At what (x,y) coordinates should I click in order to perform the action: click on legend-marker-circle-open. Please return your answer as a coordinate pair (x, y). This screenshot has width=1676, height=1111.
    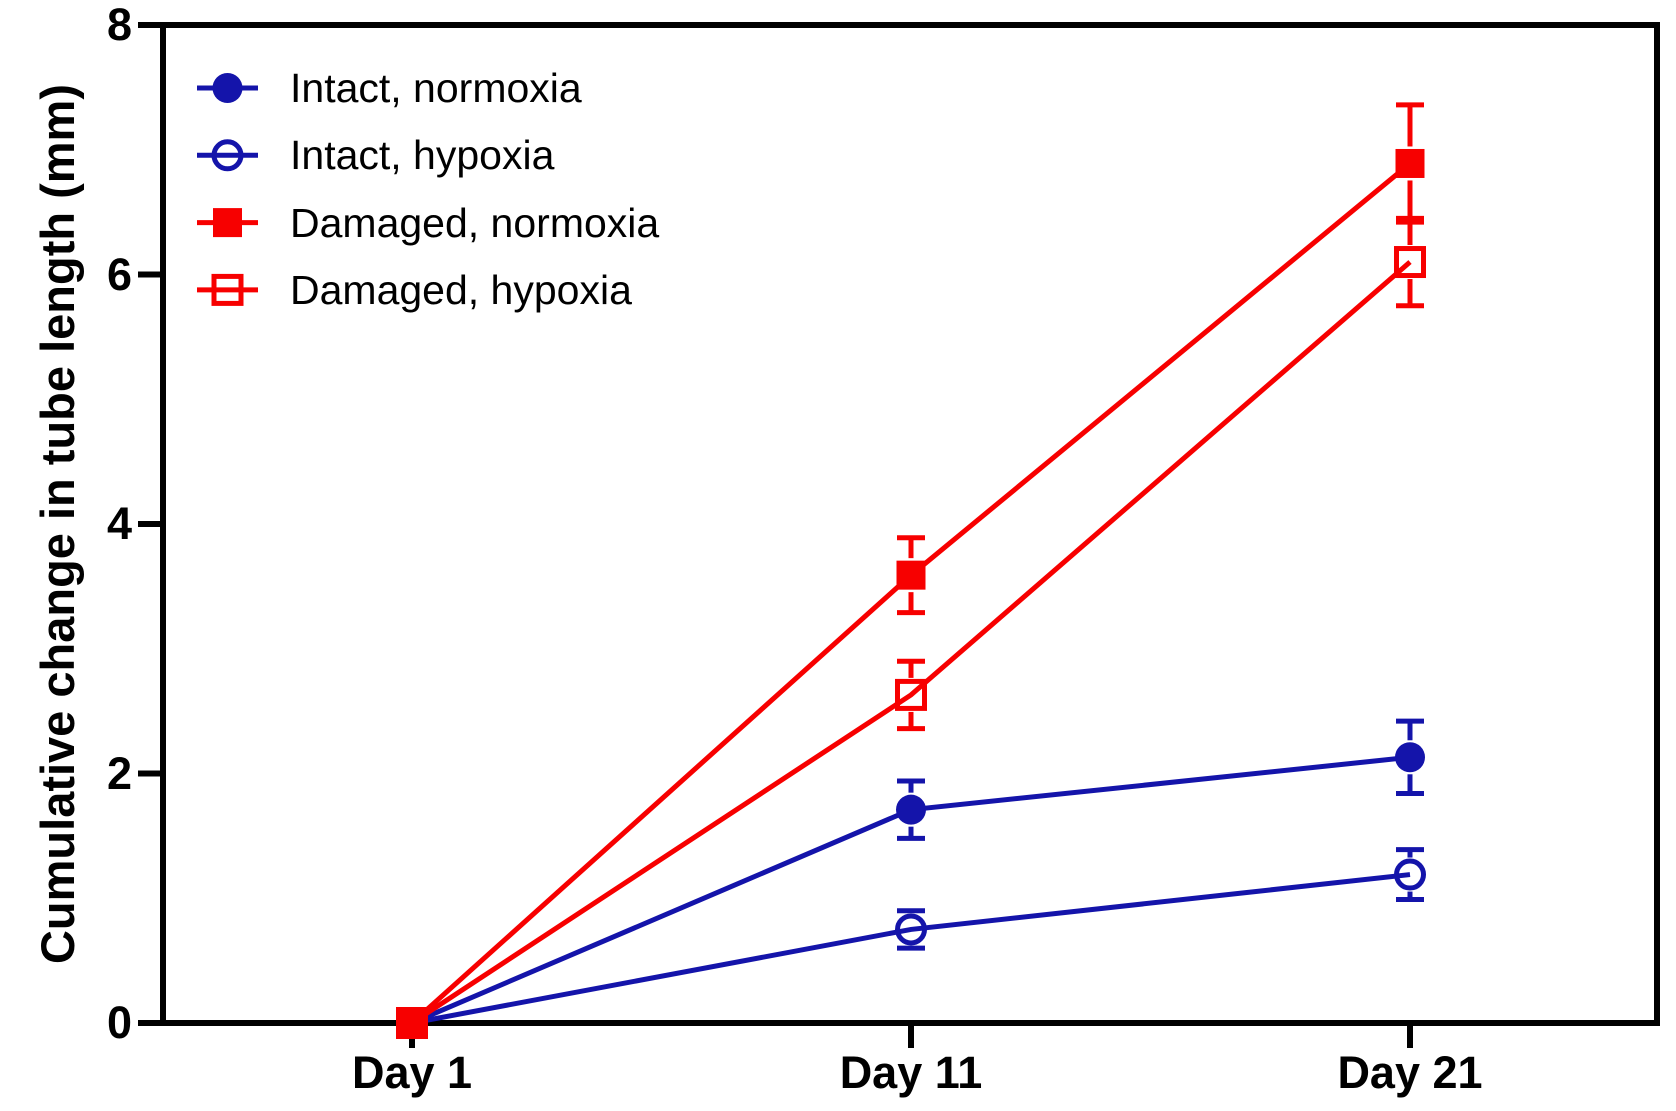
    Looking at the image, I should click on (227, 155).